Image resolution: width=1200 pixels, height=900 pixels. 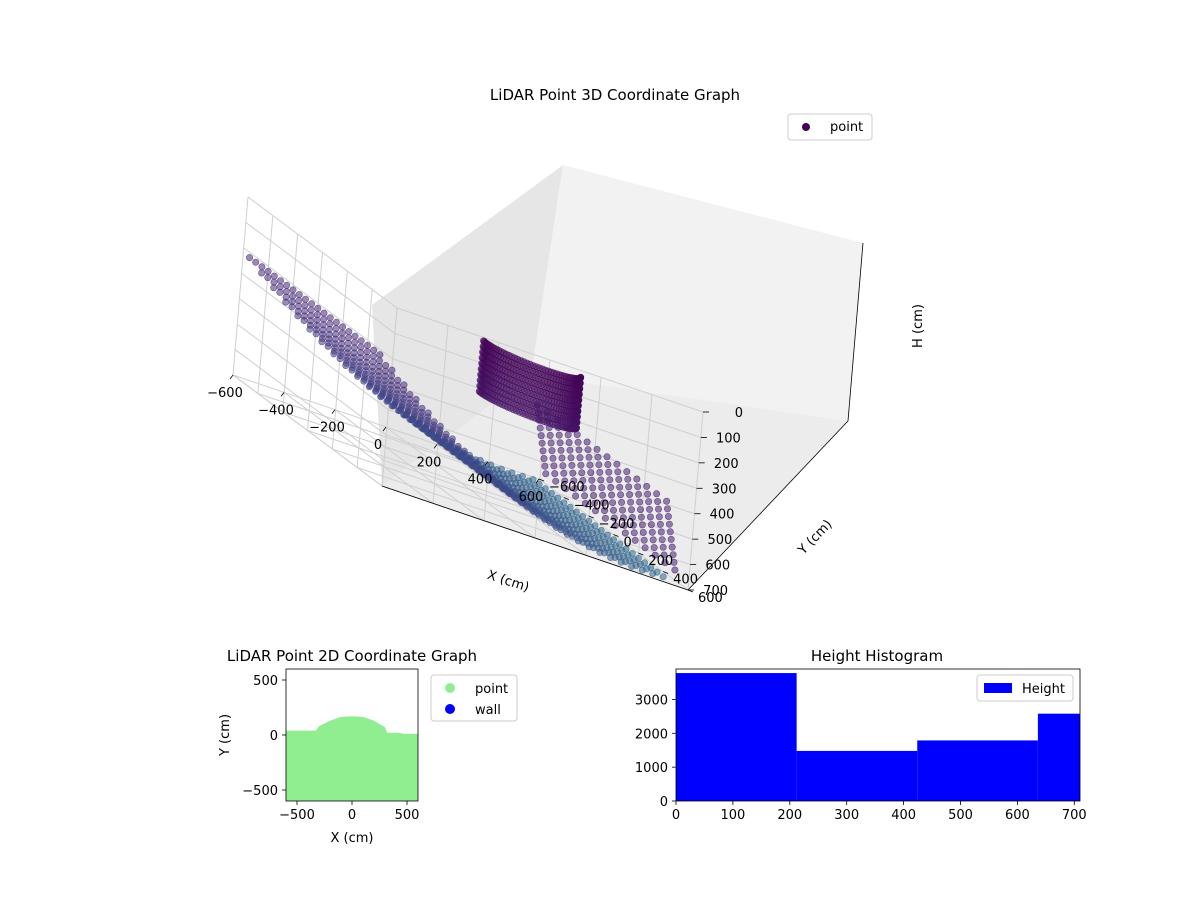 What do you see at coordinates (225, 393) in the screenshot?
I see `x-tick-label-3d: −600` at bounding box center [225, 393].